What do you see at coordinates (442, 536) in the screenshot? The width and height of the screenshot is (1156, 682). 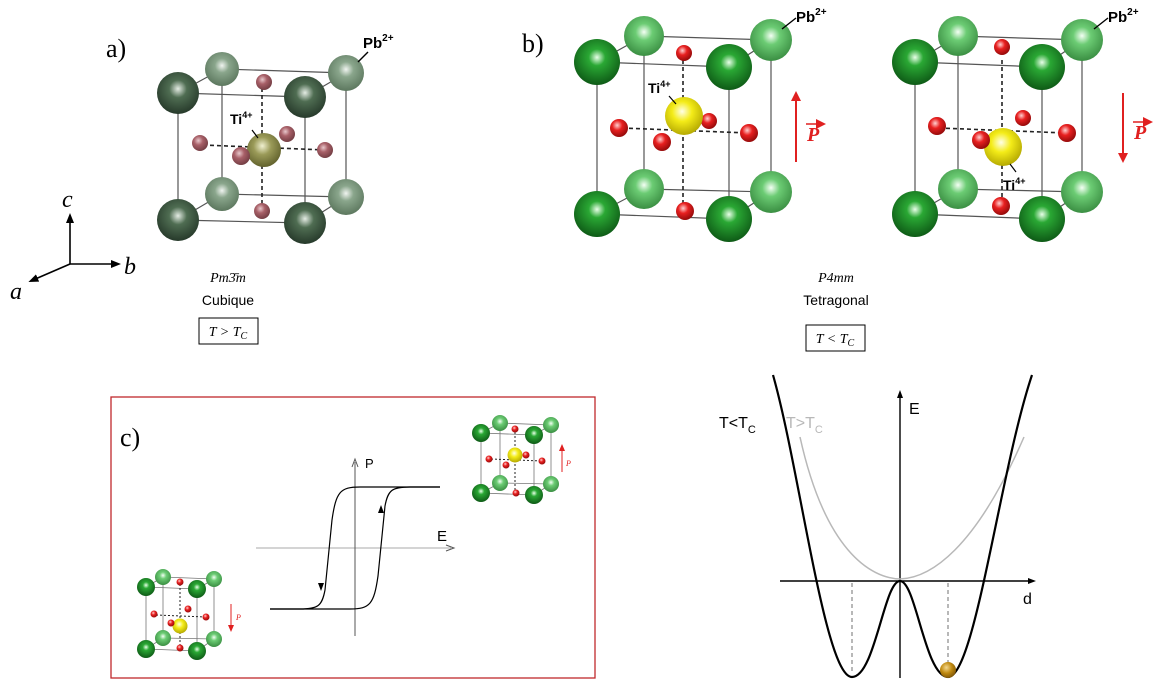 I see `hysteresis-x-label: E` at bounding box center [442, 536].